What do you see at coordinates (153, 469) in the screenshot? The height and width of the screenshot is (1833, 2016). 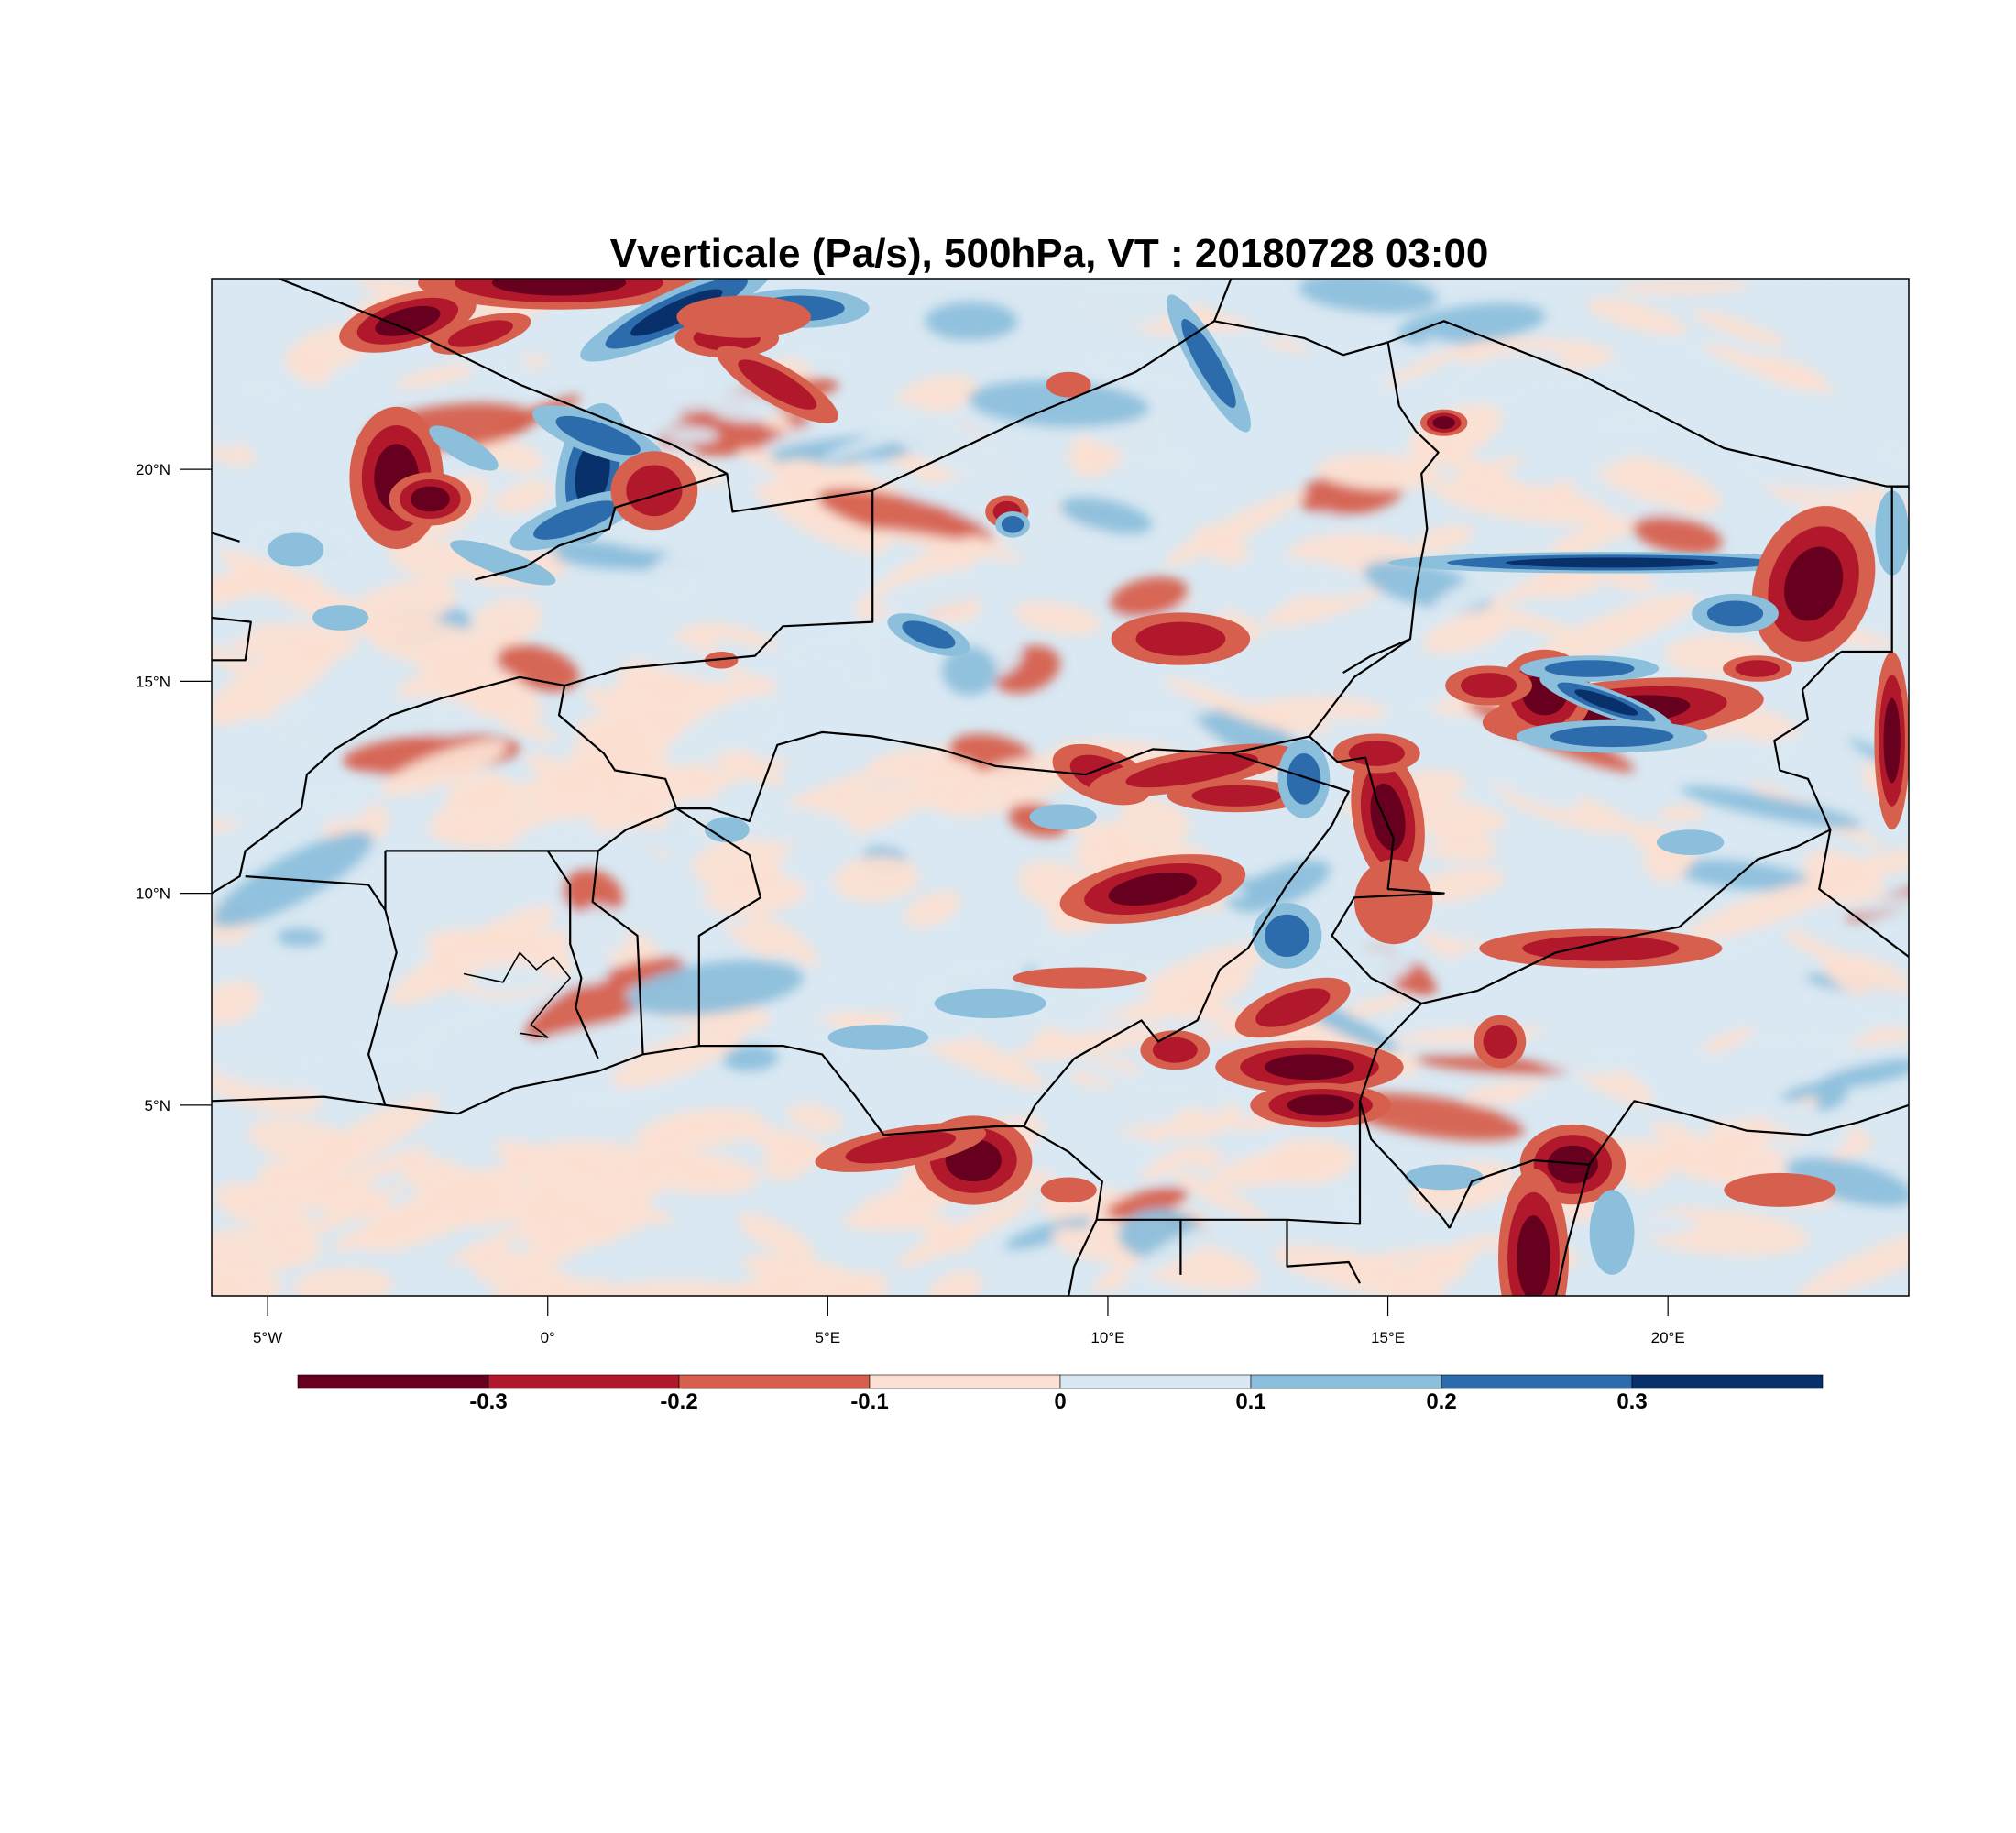 I see `lat-tick-label: 20°N` at bounding box center [153, 469].